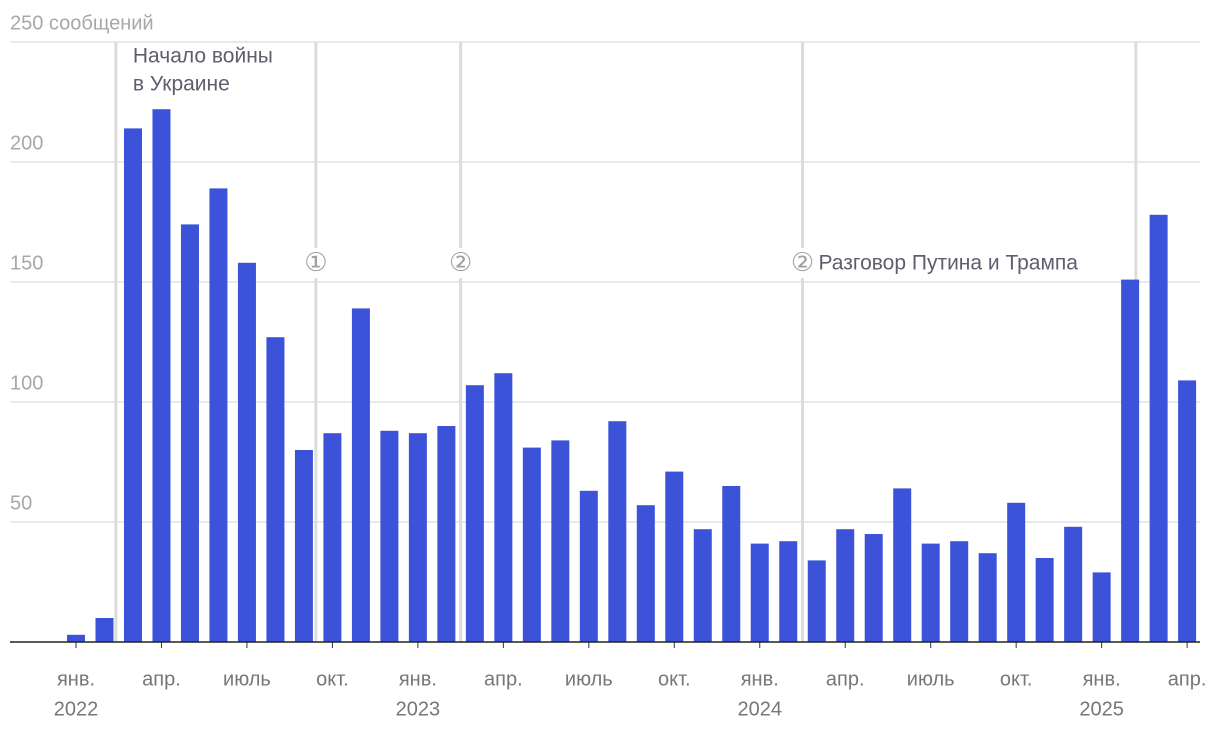 The image size is (1220, 738). What do you see at coordinates (418, 709) in the screenshot?
I see `x-year-label: 2023` at bounding box center [418, 709].